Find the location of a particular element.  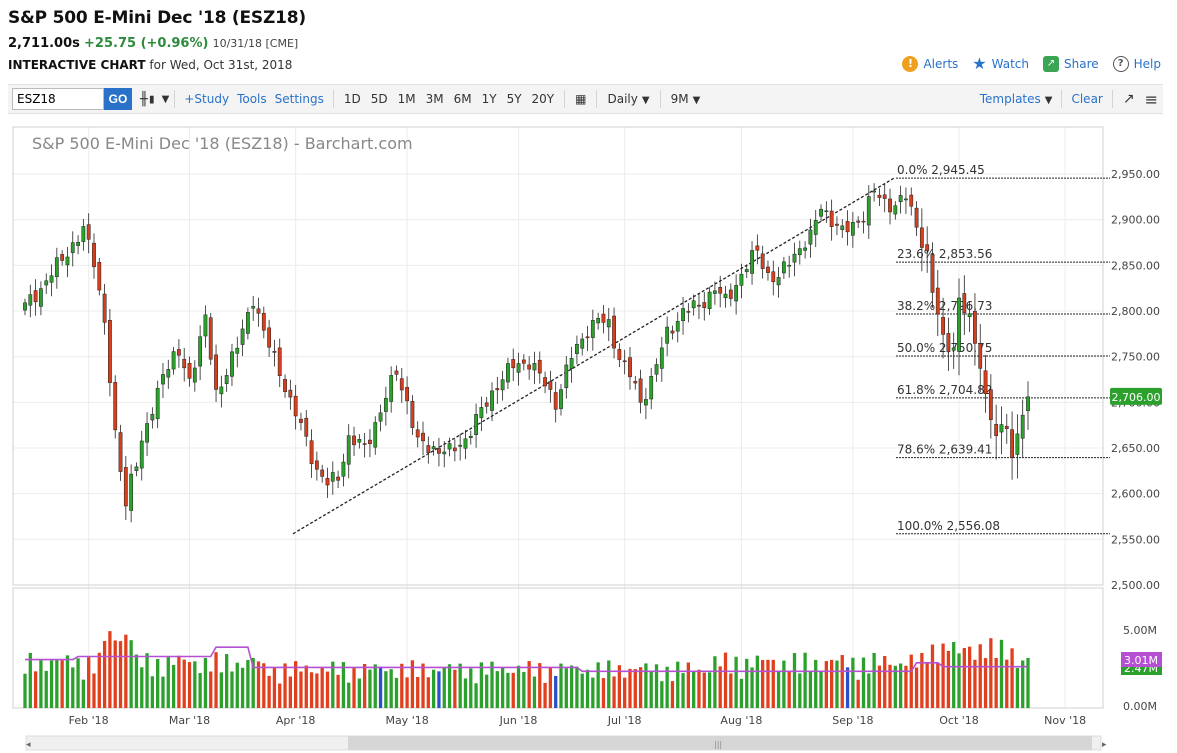

chevron-down-icon: ▼ is located at coordinates (165, 99).